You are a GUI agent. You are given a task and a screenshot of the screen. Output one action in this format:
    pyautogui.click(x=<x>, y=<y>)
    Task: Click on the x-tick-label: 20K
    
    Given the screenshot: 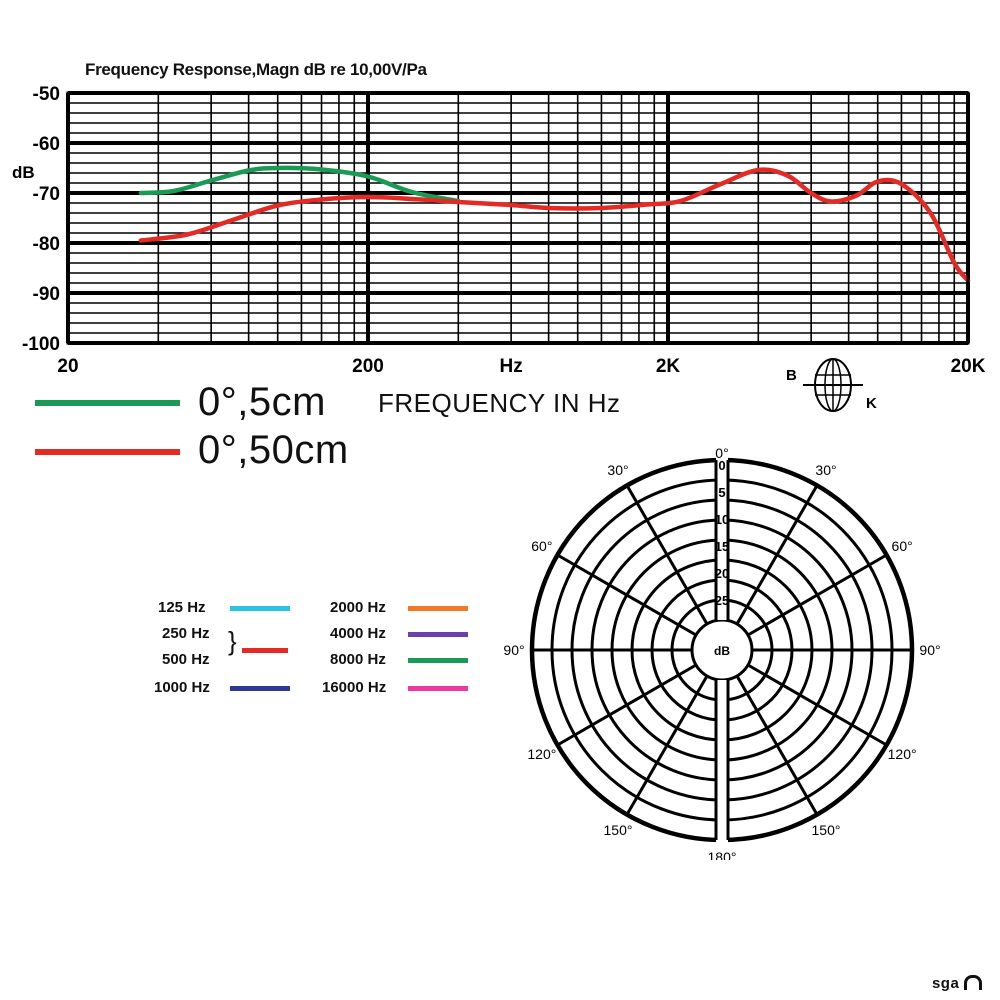 What is the action you would take?
    pyautogui.click(x=968, y=366)
    